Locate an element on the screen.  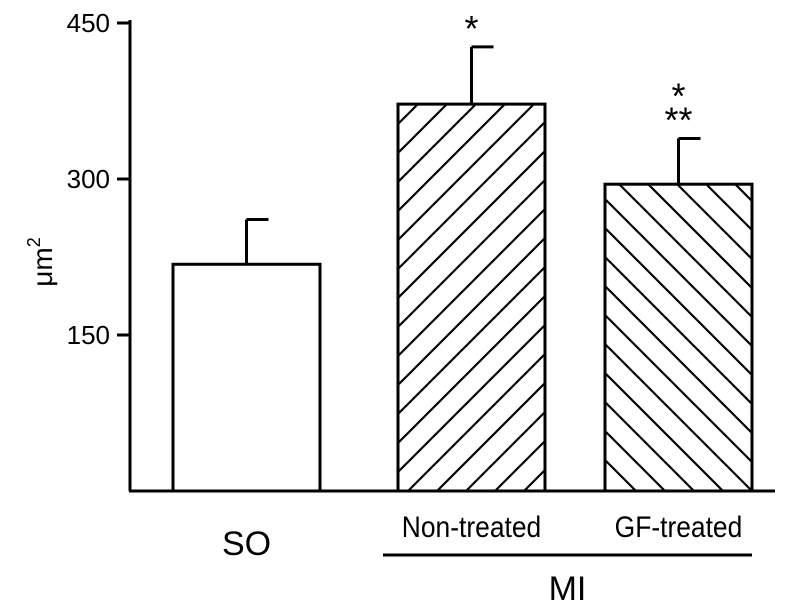
group-label: MI is located at coordinates (568, 589).